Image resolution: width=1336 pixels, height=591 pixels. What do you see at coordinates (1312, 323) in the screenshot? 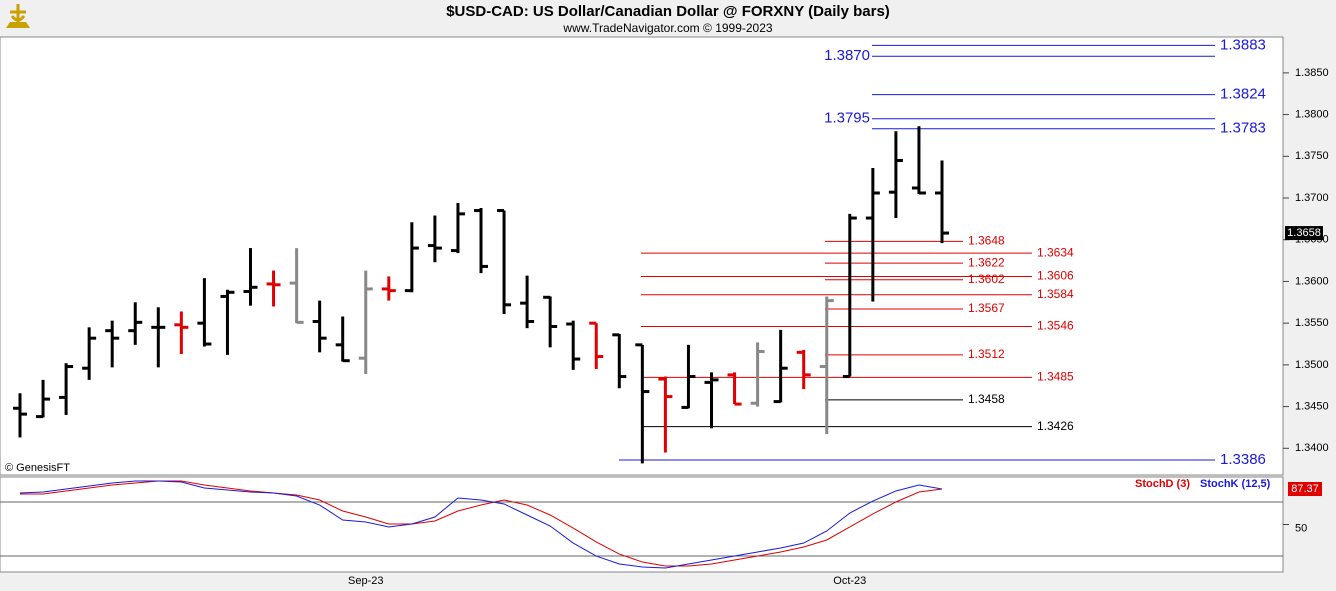
I see `y-tick-label: 1.3550` at bounding box center [1312, 323].